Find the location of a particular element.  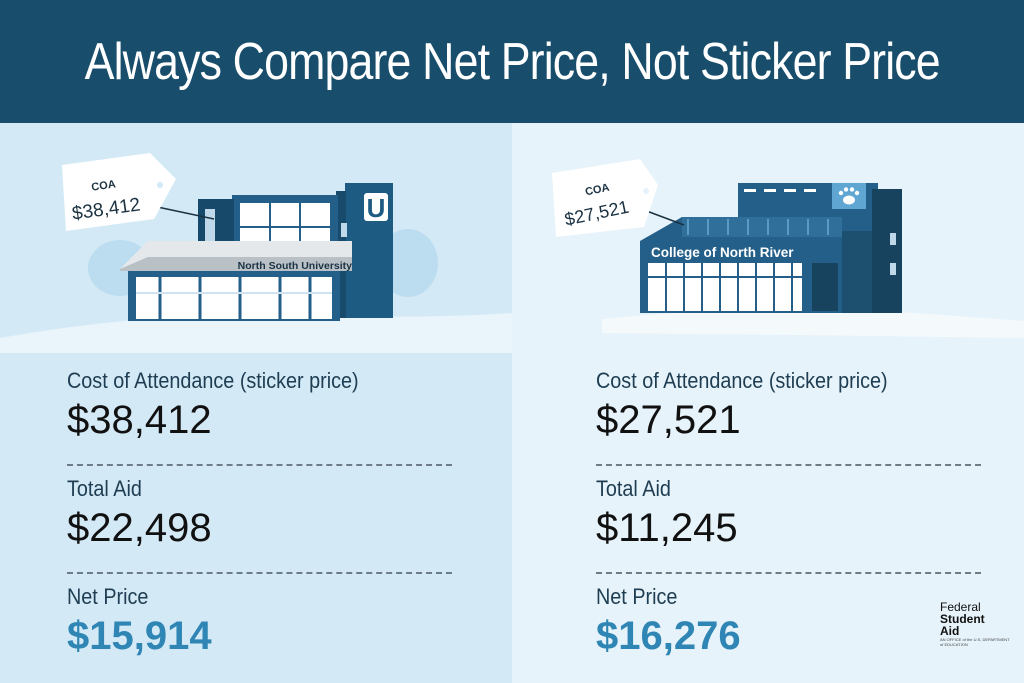

cost-of-attendance-value: $27,521 is located at coordinates (668, 420).